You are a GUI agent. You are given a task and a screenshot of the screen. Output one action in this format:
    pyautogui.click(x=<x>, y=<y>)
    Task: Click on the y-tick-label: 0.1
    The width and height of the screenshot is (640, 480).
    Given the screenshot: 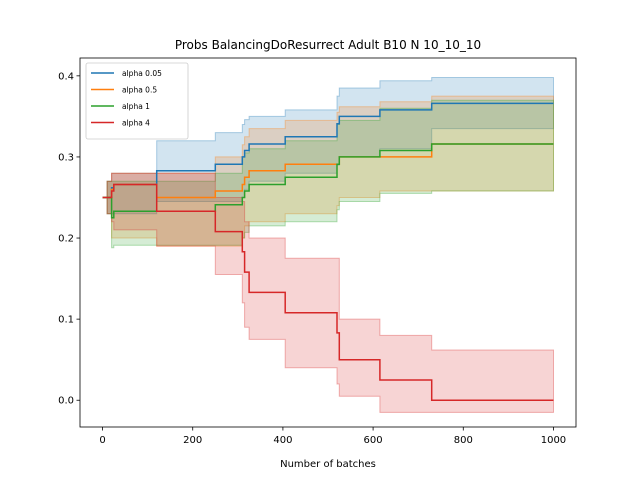 What is the action you would take?
    pyautogui.click(x=66, y=320)
    